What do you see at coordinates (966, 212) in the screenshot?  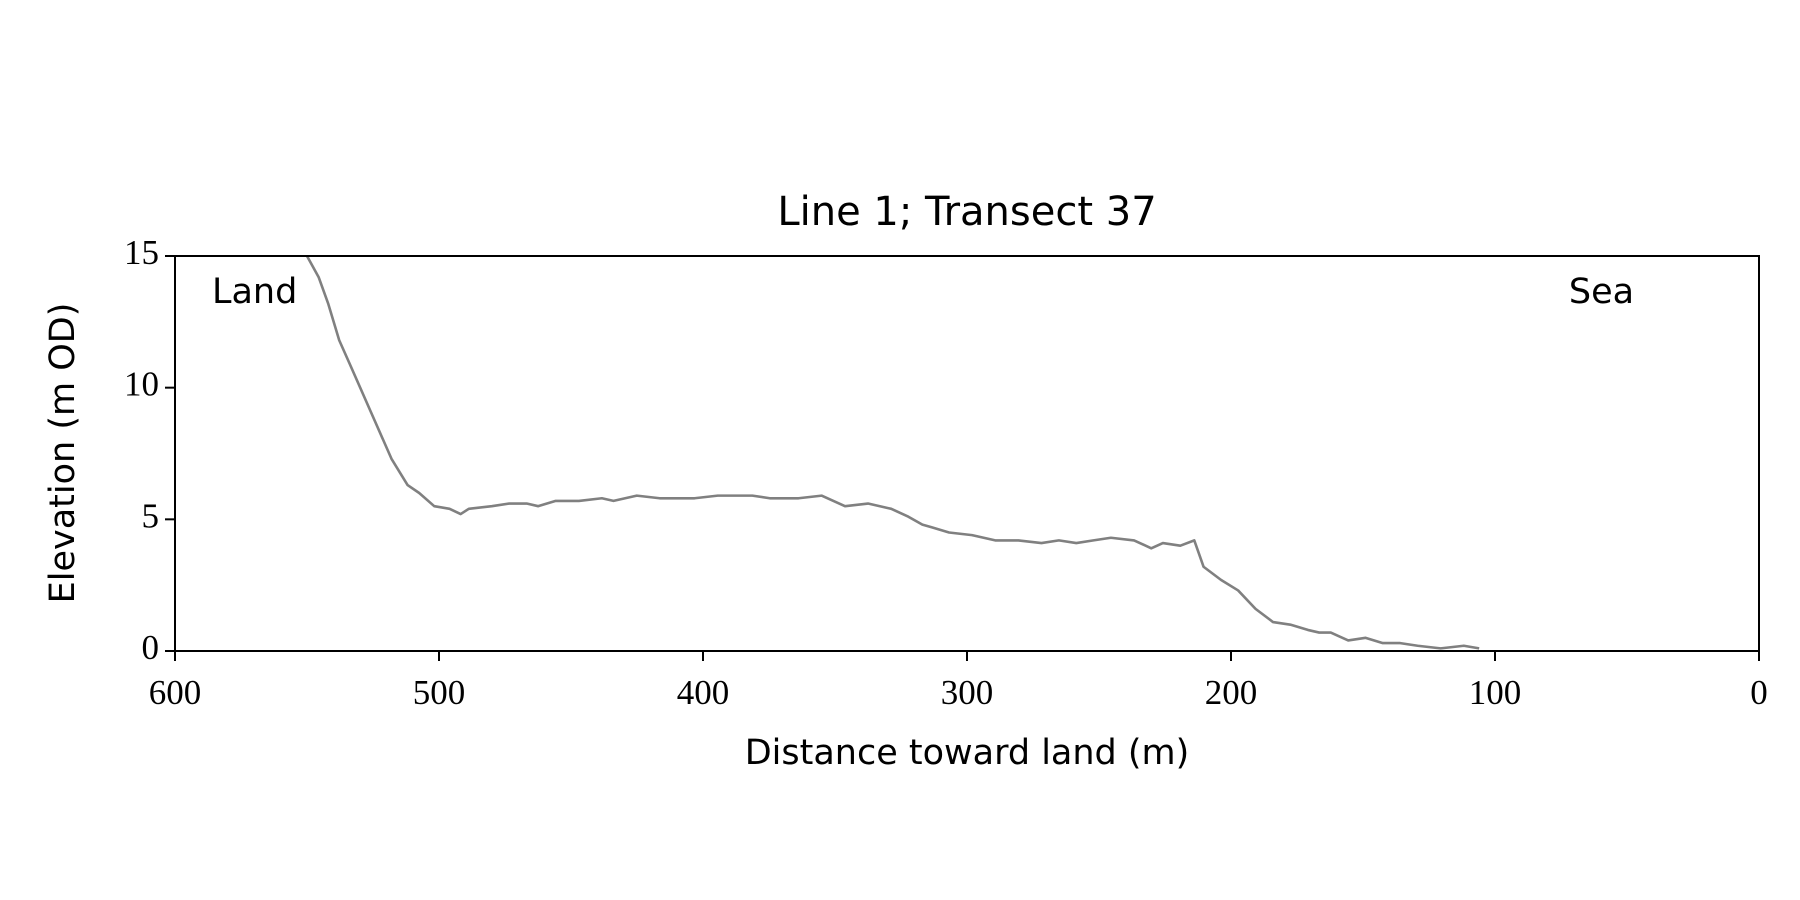 I see `chart-title: Line 1; Transect 37` at bounding box center [966, 212].